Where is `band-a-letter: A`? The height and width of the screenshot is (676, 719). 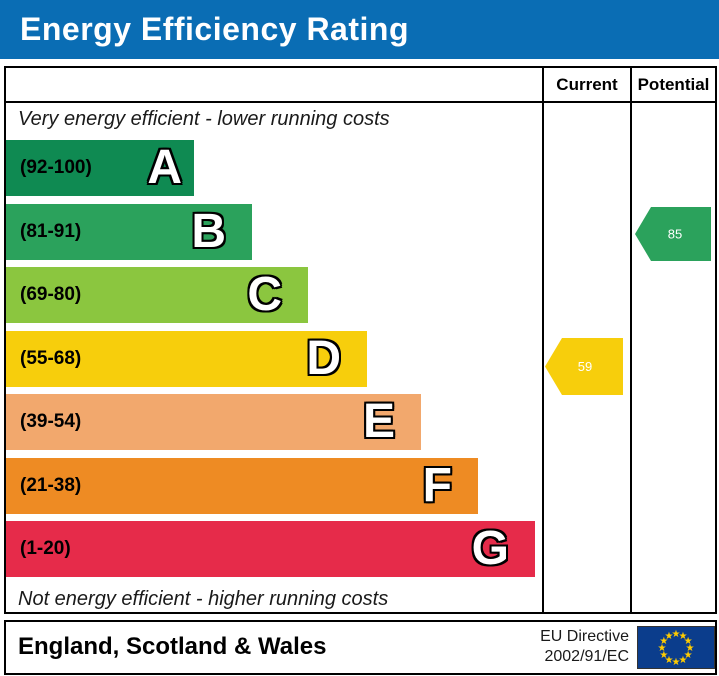 band-a-letter: A is located at coordinates (164, 167).